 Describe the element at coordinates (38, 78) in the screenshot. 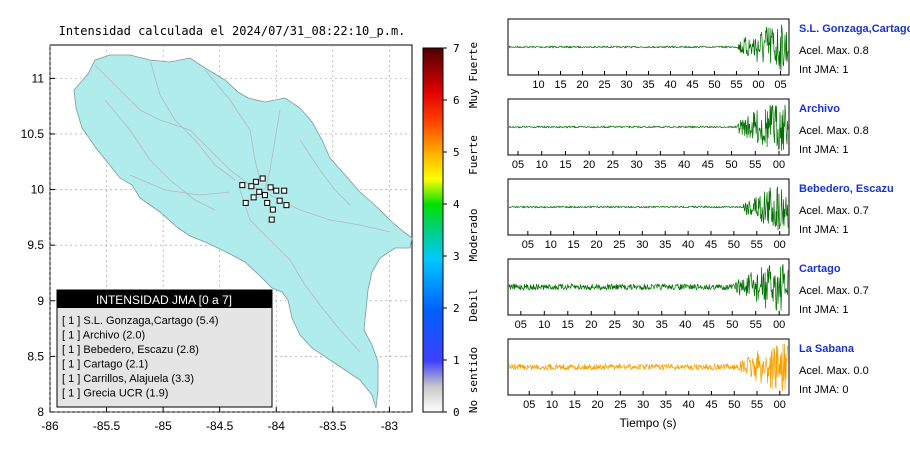

I see `map-y-tick-label: 11` at that location.